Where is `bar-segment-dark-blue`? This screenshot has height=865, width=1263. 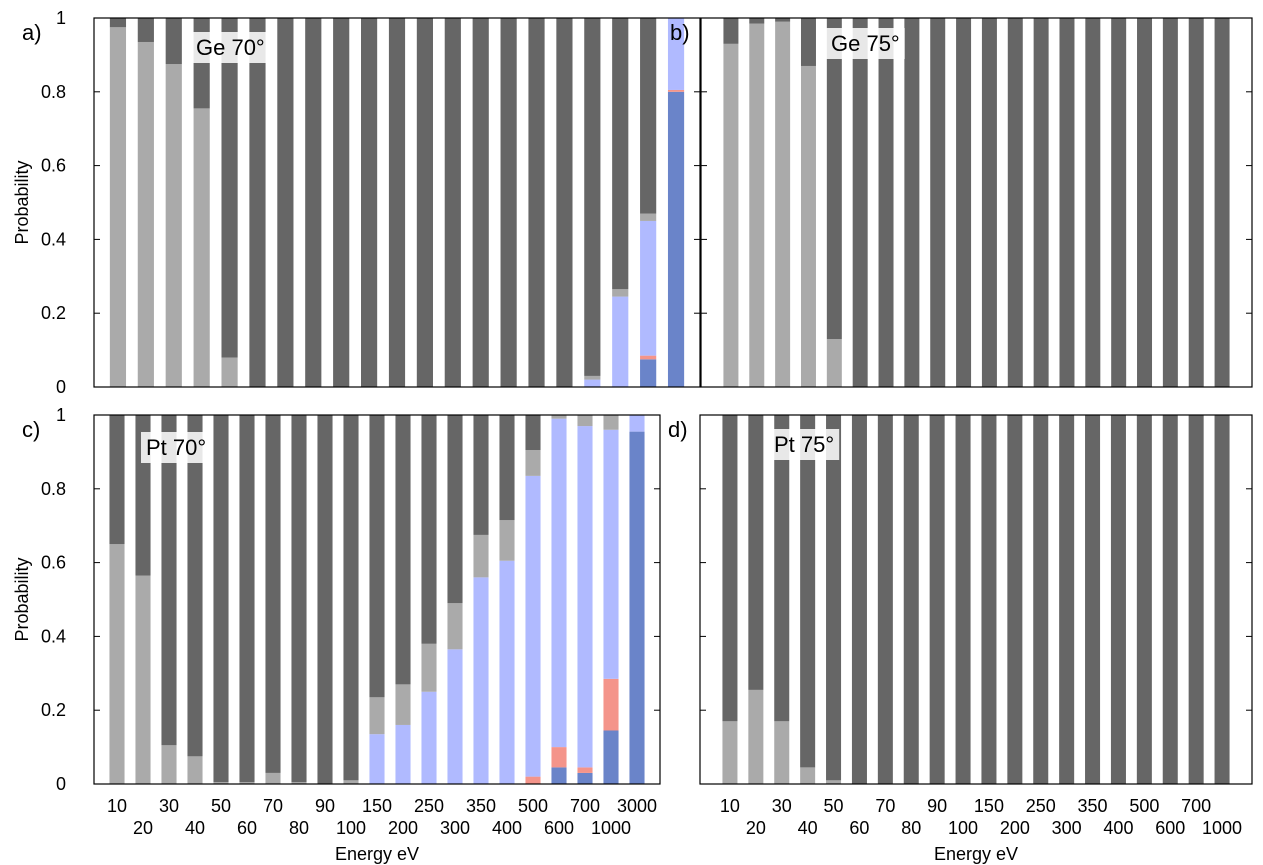
bar-segment-dark-blue is located at coordinates (559, 775).